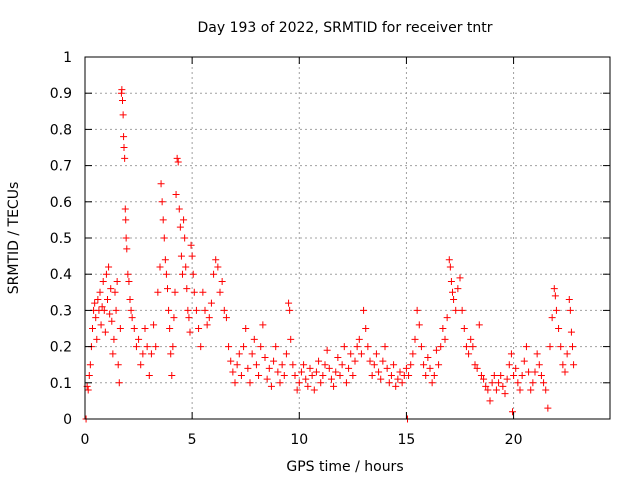 The width and height of the screenshot is (640, 480). What do you see at coordinates (67, 58) in the screenshot?
I see `y-tick-label: 1` at bounding box center [67, 58].